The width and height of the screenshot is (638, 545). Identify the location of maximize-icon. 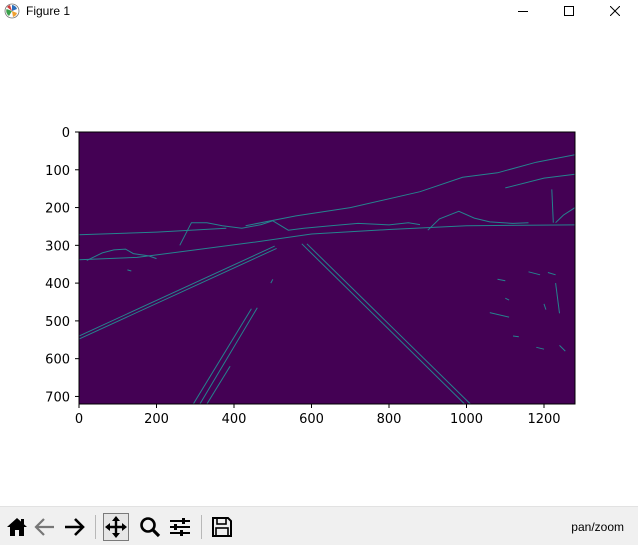
(569, 11).